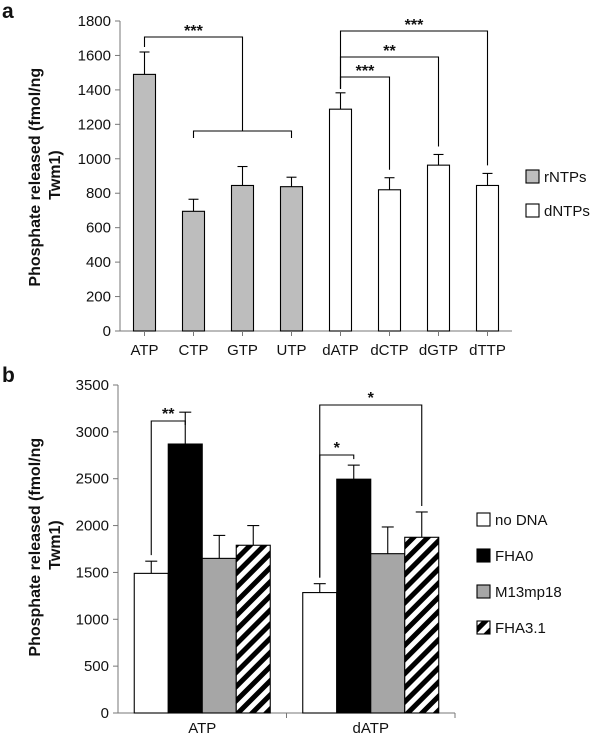 The width and height of the screenshot is (597, 737). I want to click on panel-a-category-label: GTP, so click(242, 350).